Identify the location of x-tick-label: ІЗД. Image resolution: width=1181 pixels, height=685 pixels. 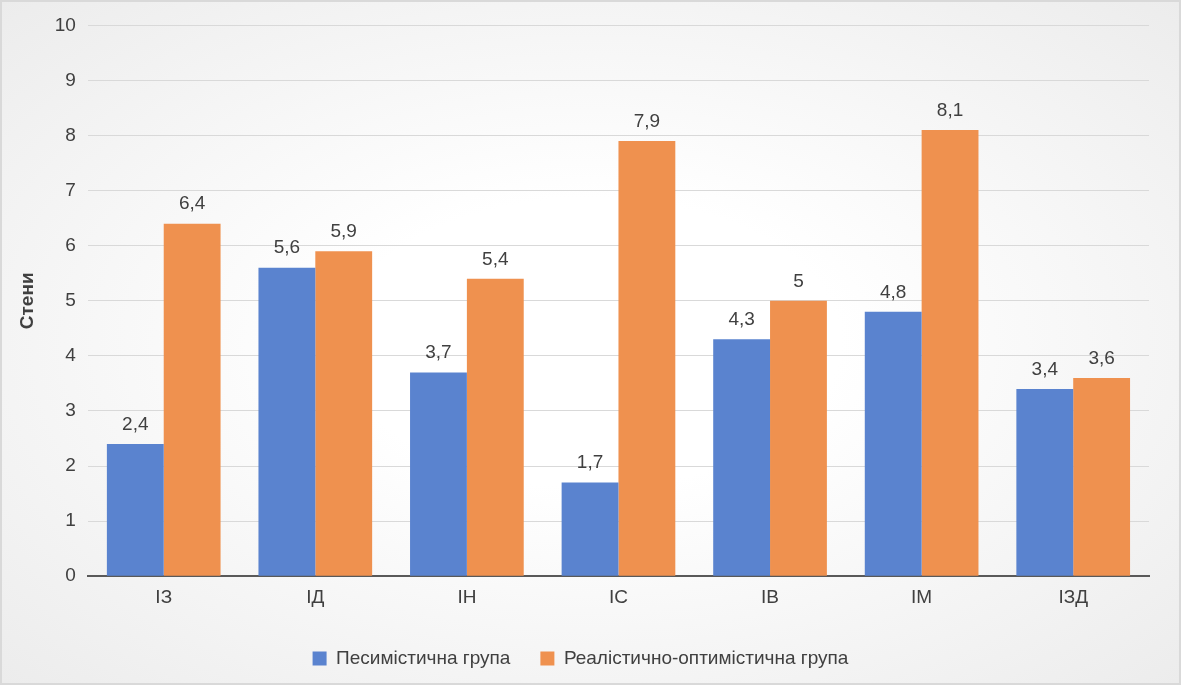
(1073, 596).